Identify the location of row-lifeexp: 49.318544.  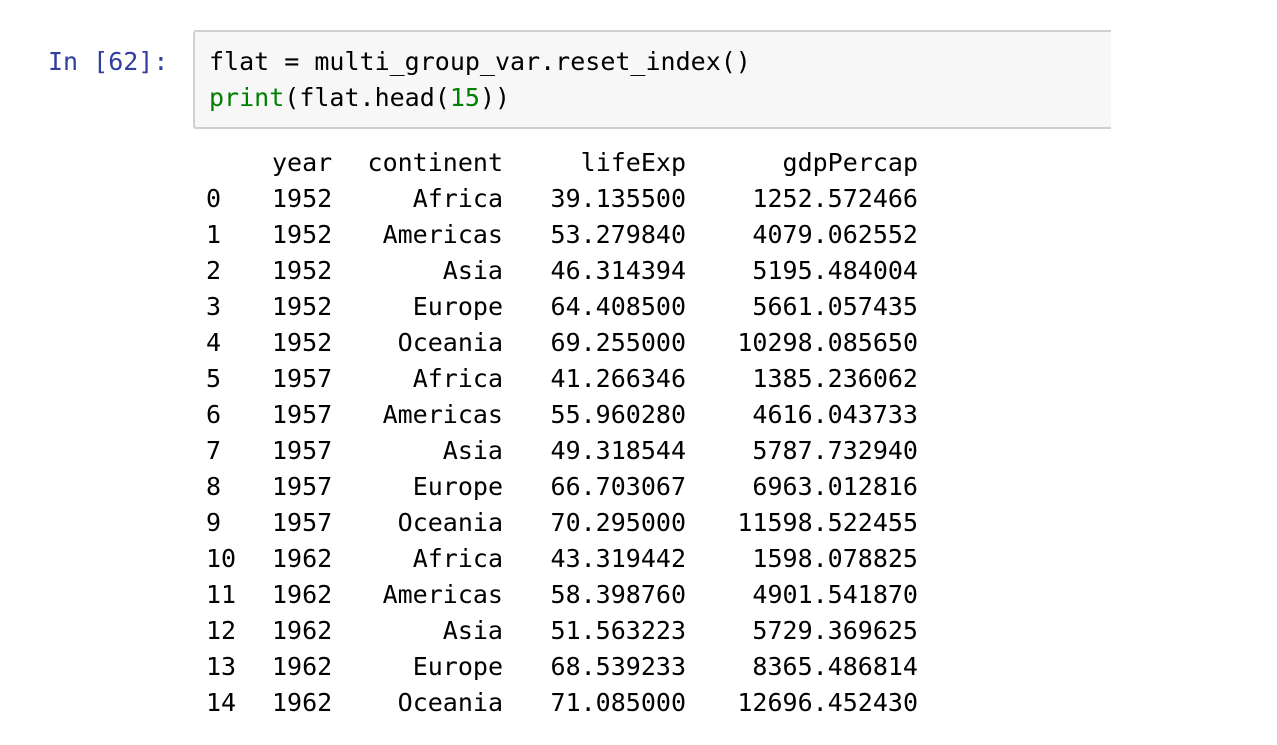
(618, 450).